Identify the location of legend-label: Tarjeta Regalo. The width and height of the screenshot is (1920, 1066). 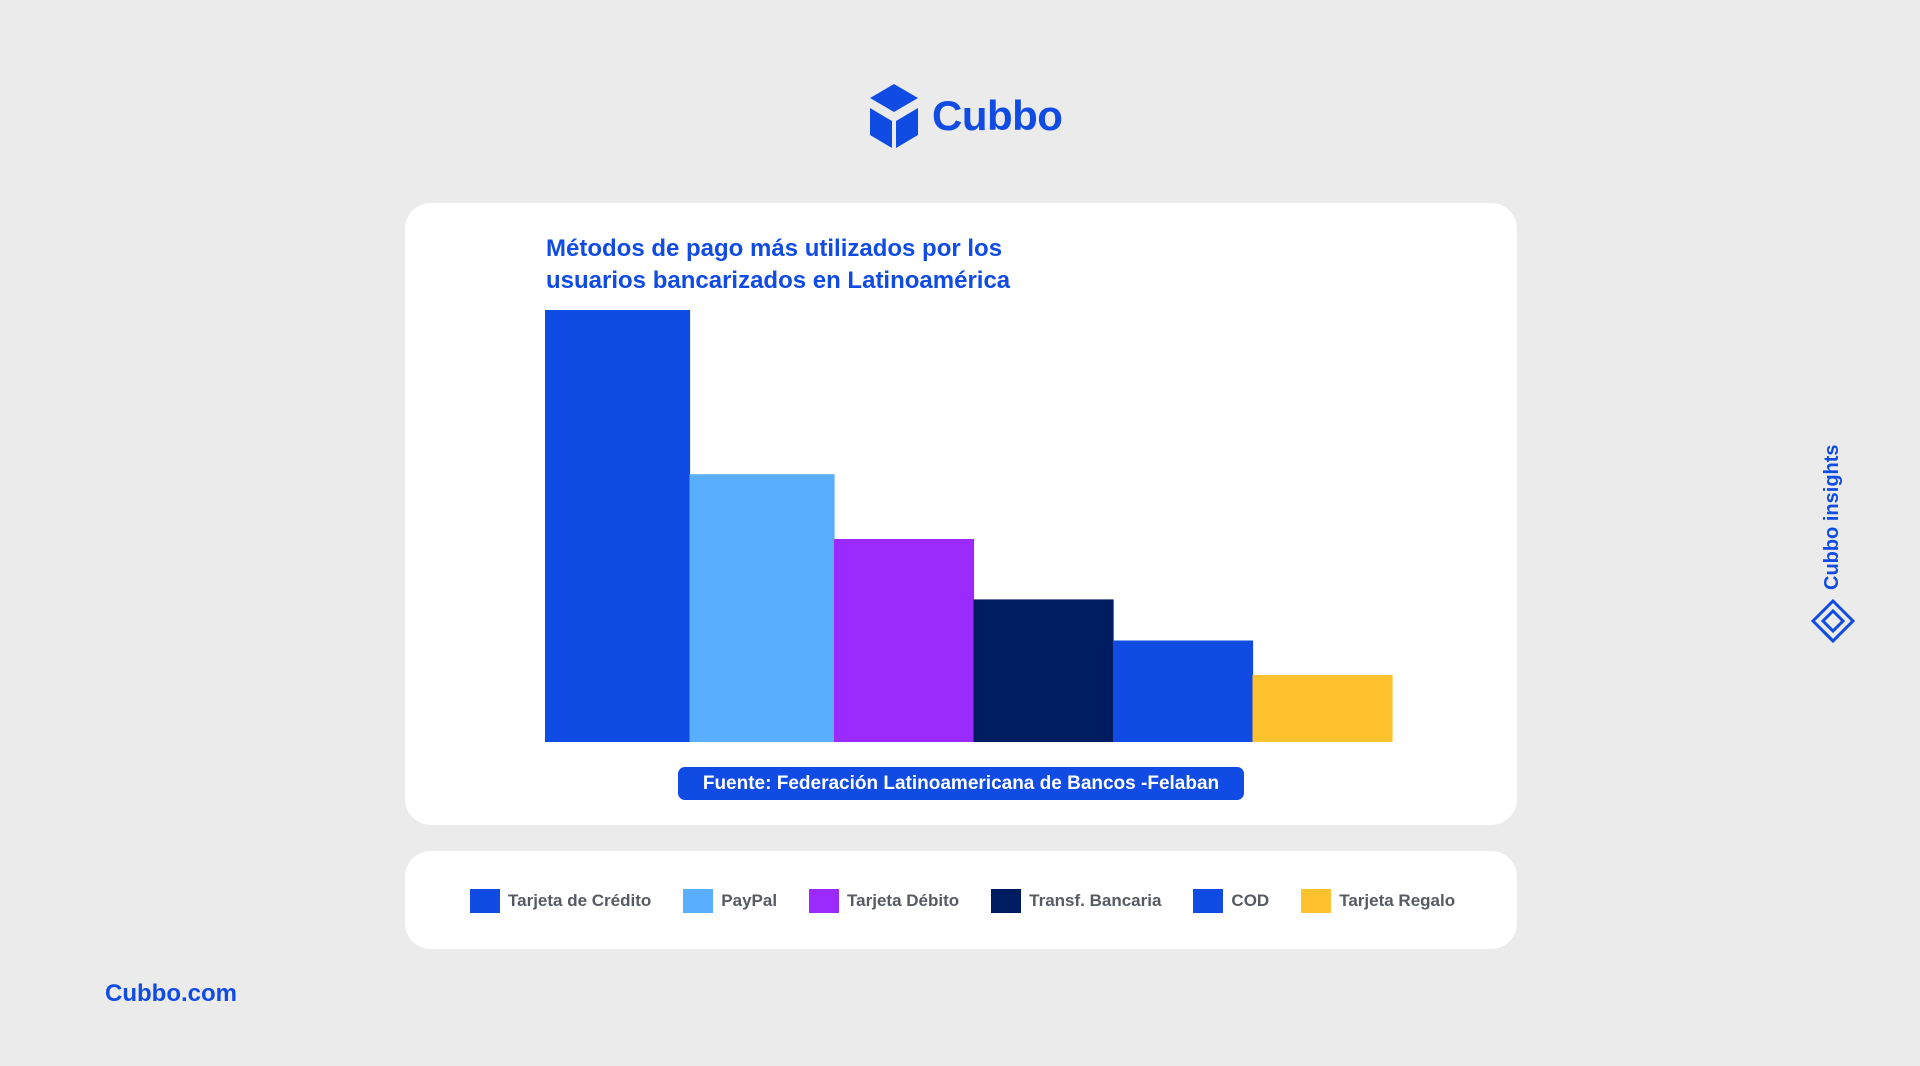
(1397, 900).